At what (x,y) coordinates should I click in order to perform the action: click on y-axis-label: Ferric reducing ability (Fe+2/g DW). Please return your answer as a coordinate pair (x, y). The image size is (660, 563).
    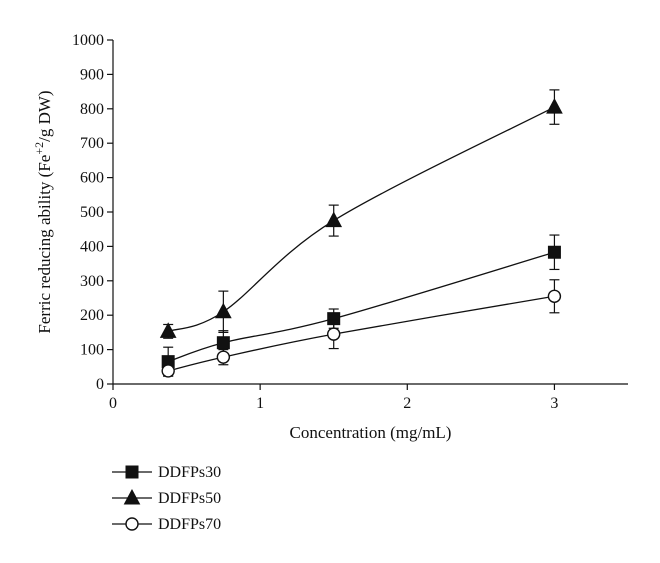
    Looking at the image, I should click on (43, 211).